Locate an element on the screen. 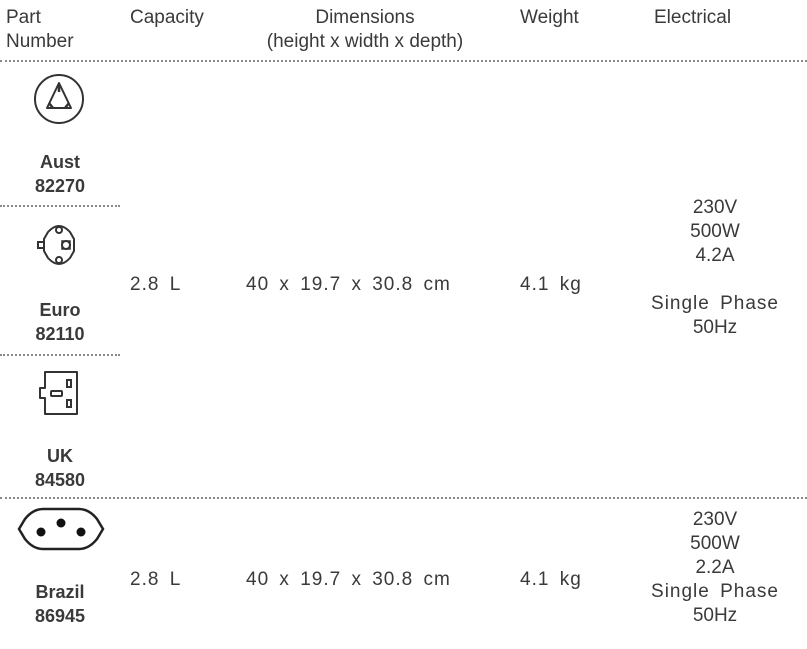  euro-plug-icon is located at coordinates (59, 245).